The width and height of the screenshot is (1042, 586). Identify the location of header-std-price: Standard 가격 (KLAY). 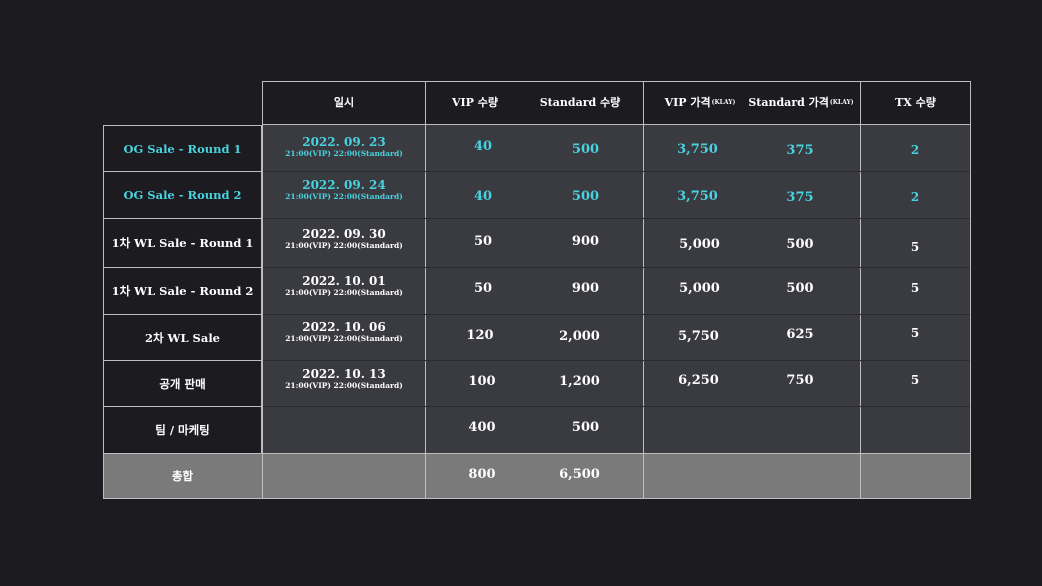
(801, 102).